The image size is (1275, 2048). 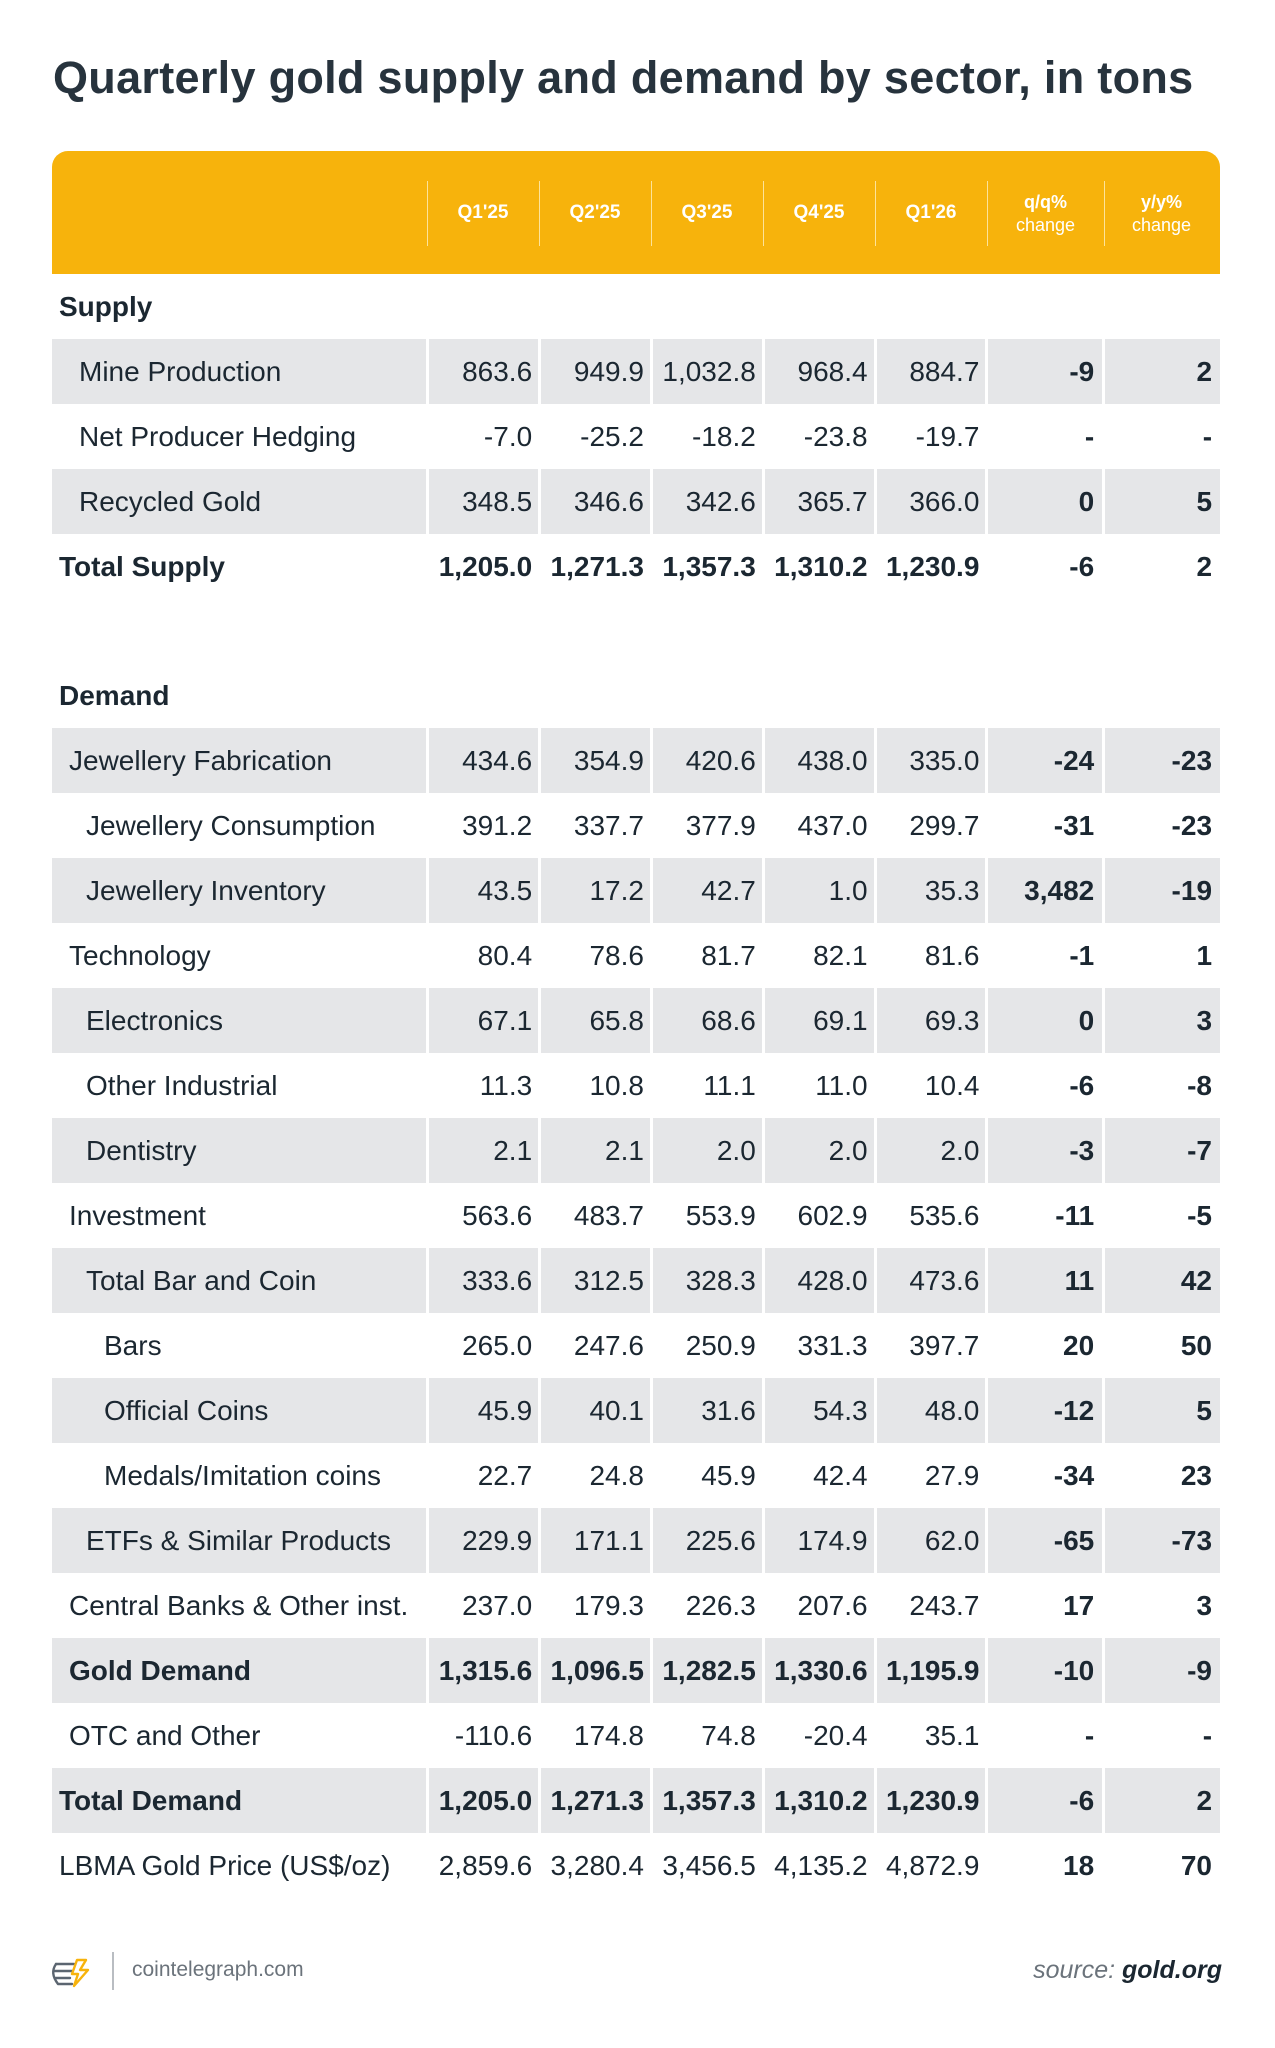 I want to click on row-label: Mine Production, so click(x=239, y=371).